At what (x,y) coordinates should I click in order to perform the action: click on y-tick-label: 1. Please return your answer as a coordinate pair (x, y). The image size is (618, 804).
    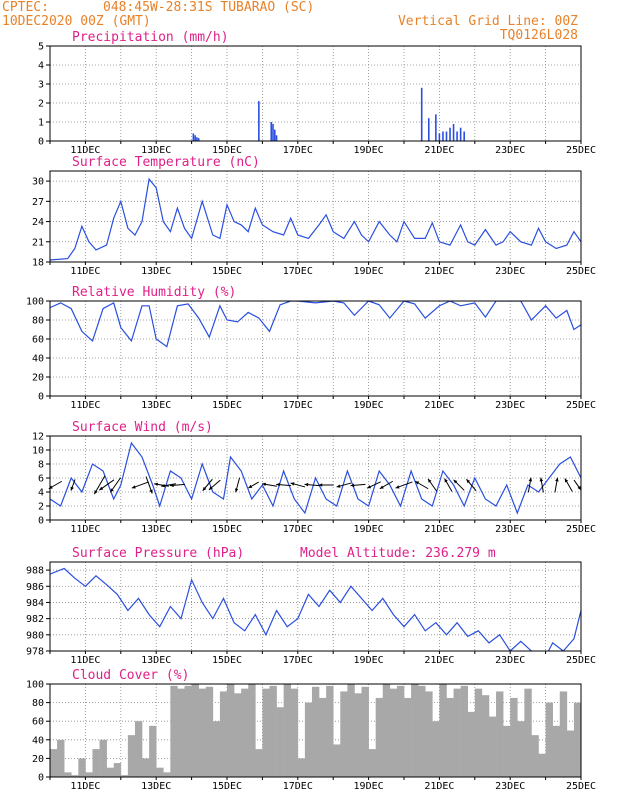
    Looking at the image, I should click on (41, 123).